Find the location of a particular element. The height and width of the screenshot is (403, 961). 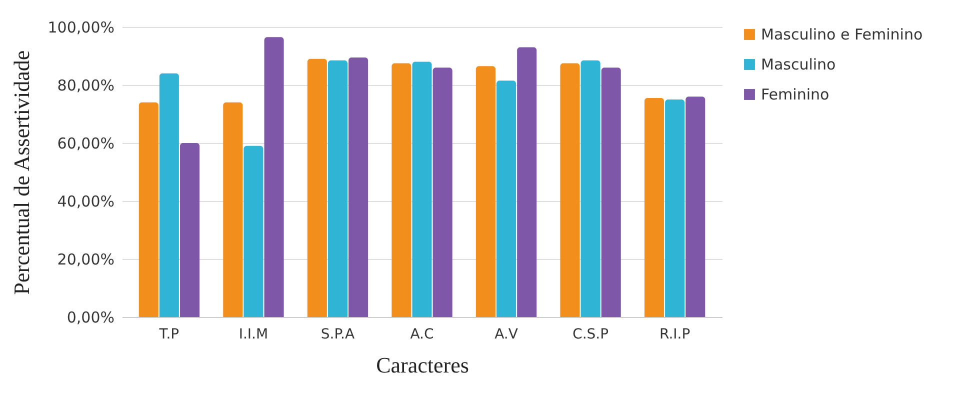

x-axis-title: Caracteres is located at coordinates (422, 365).